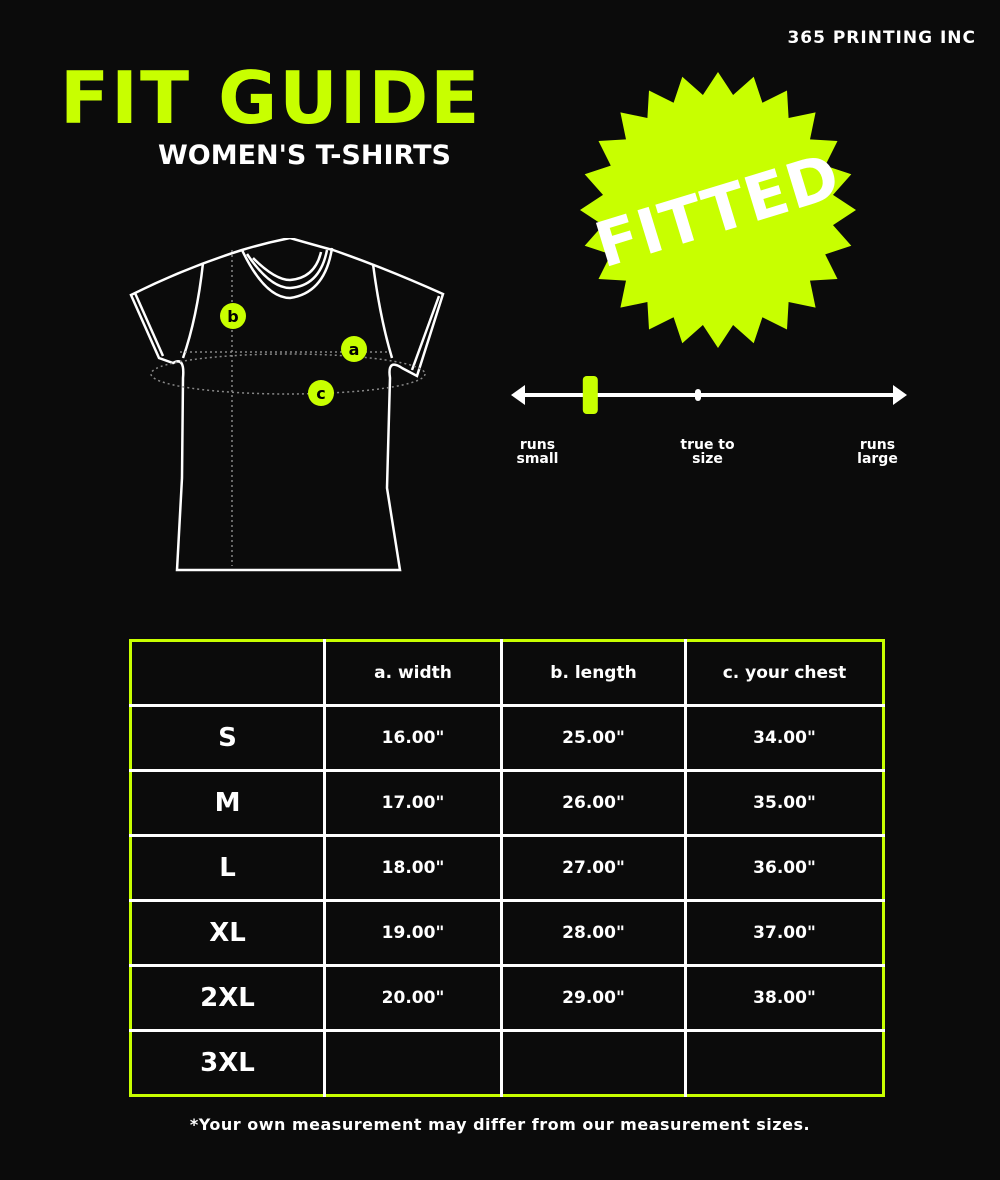 The height and width of the screenshot is (1180, 1000). What do you see at coordinates (228, 998) in the screenshot?
I see `size-label: 2XL` at bounding box center [228, 998].